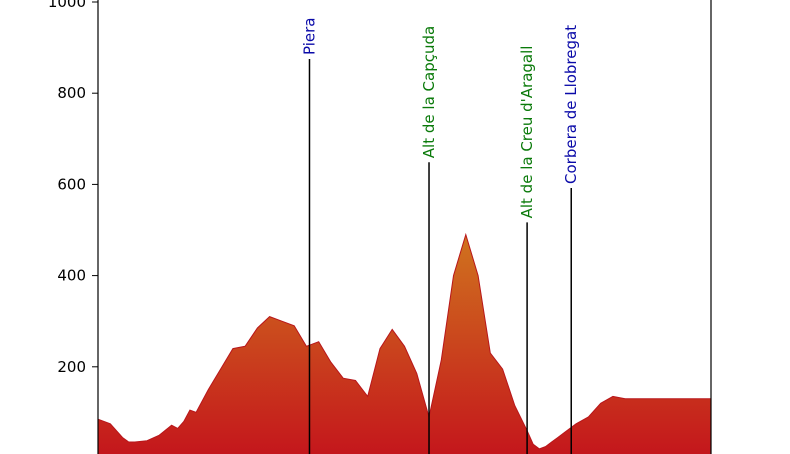 This screenshot has height=454, width=790. I want to click on marker-label: Alt de la Creu d'Aragall, so click(527, 132).